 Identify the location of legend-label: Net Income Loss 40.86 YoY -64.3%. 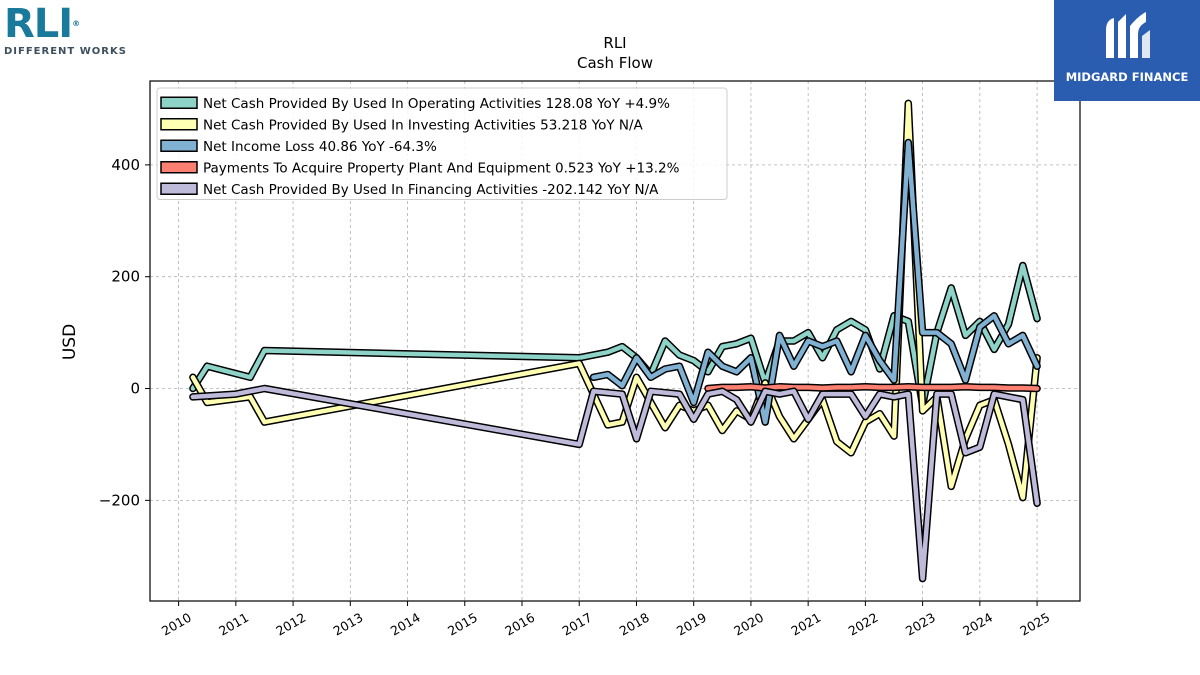
(320, 147).